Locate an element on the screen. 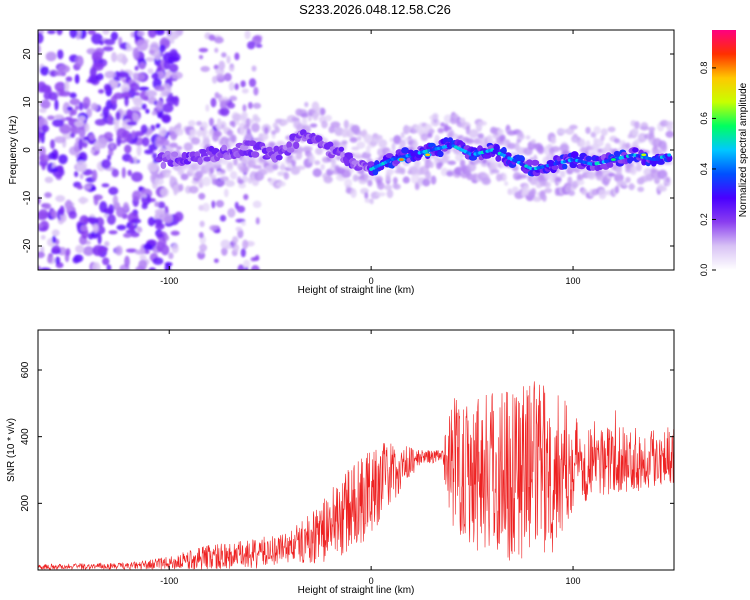 This screenshot has width=750, height=600. colorbar-tick-label: 0.2 is located at coordinates (704, 219).